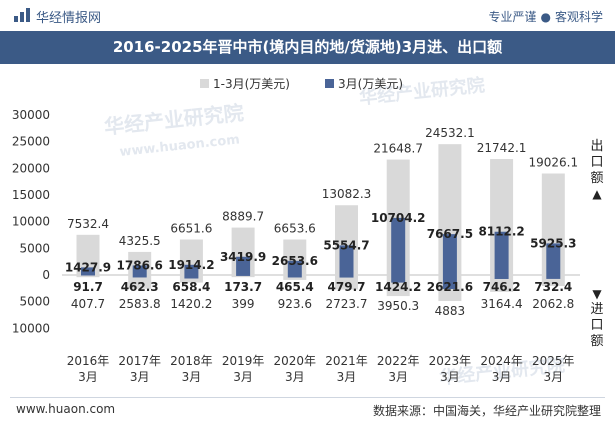 This screenshot has width=615, height=427. I want to click on x-tick-label-year: 2017年, so click(139, 361).